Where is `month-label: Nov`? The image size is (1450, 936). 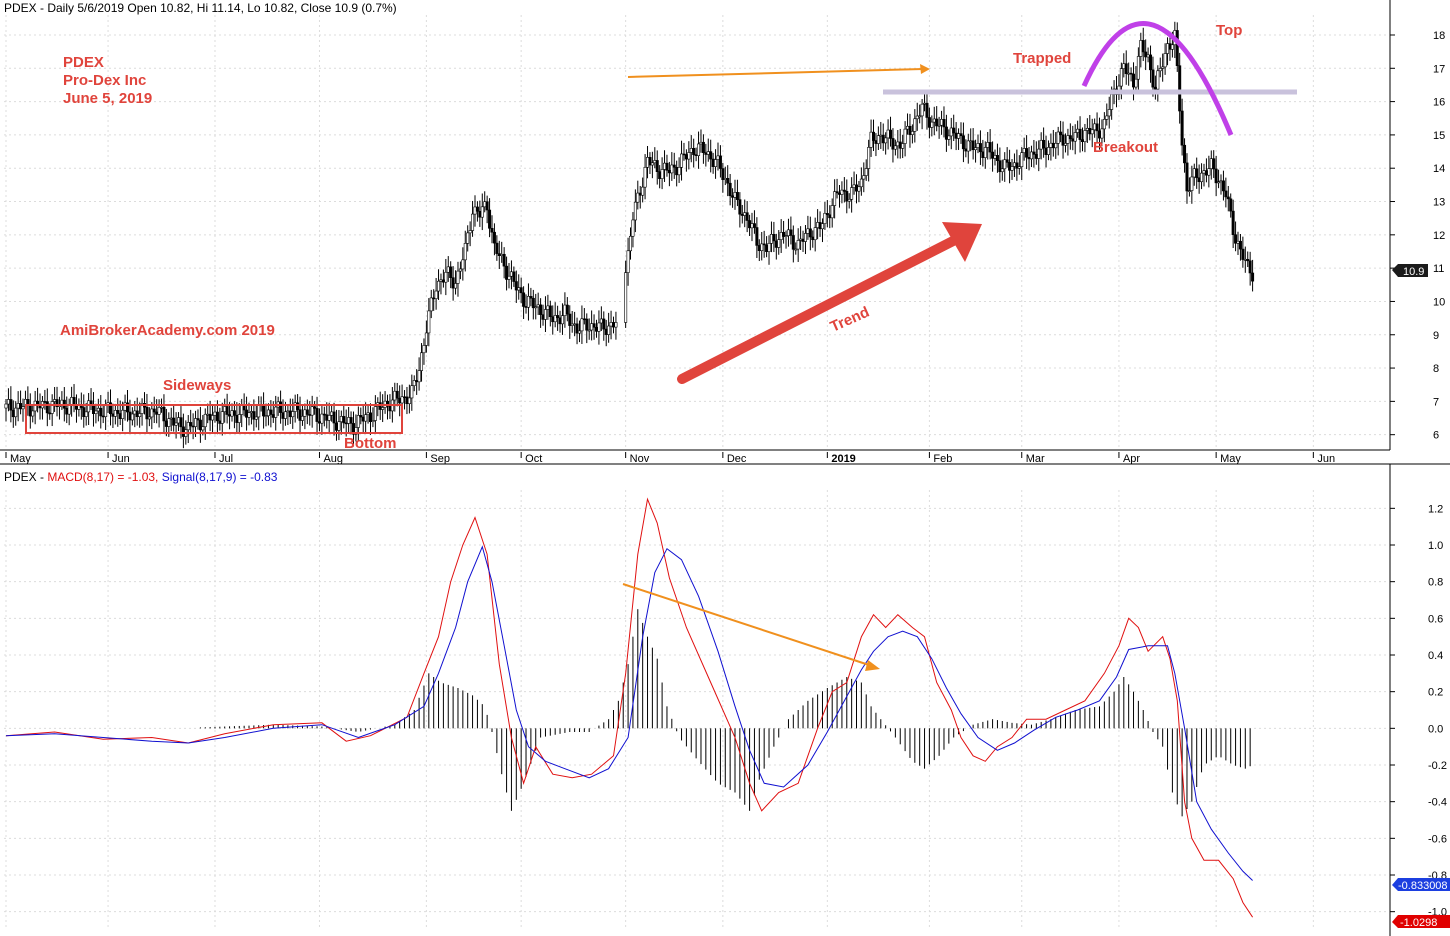 month-label: Nov is located at coordinates (640, 459).